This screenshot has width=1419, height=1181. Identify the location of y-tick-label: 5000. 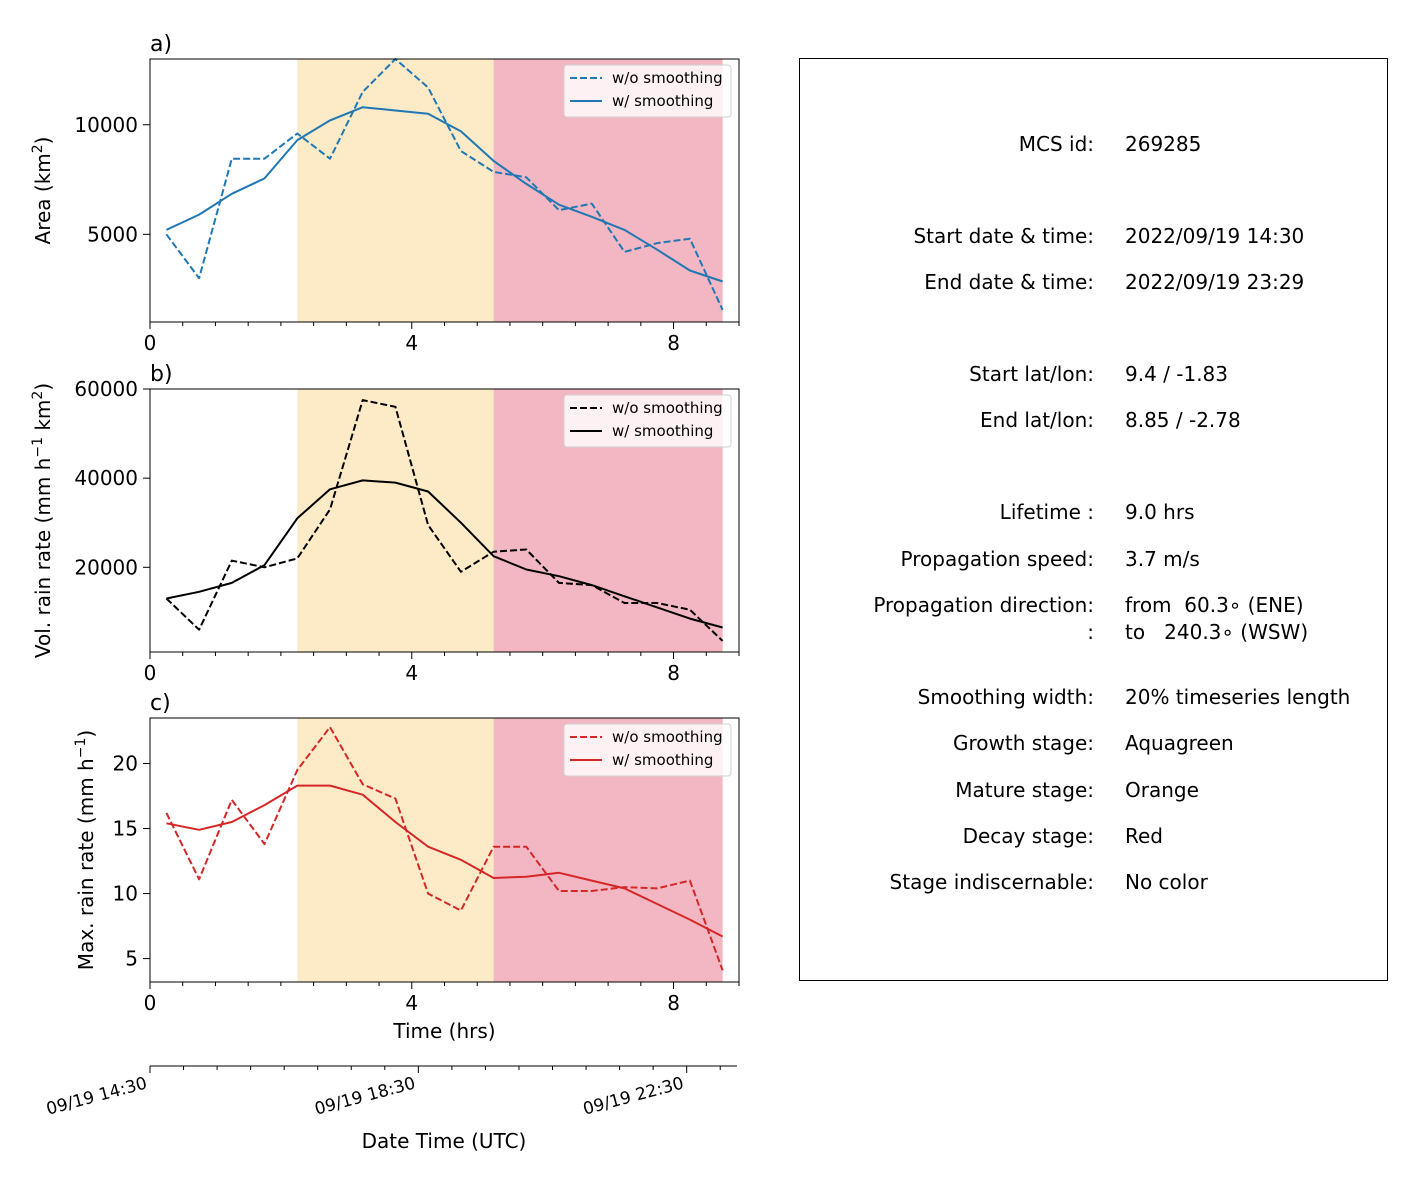
(112, 234).